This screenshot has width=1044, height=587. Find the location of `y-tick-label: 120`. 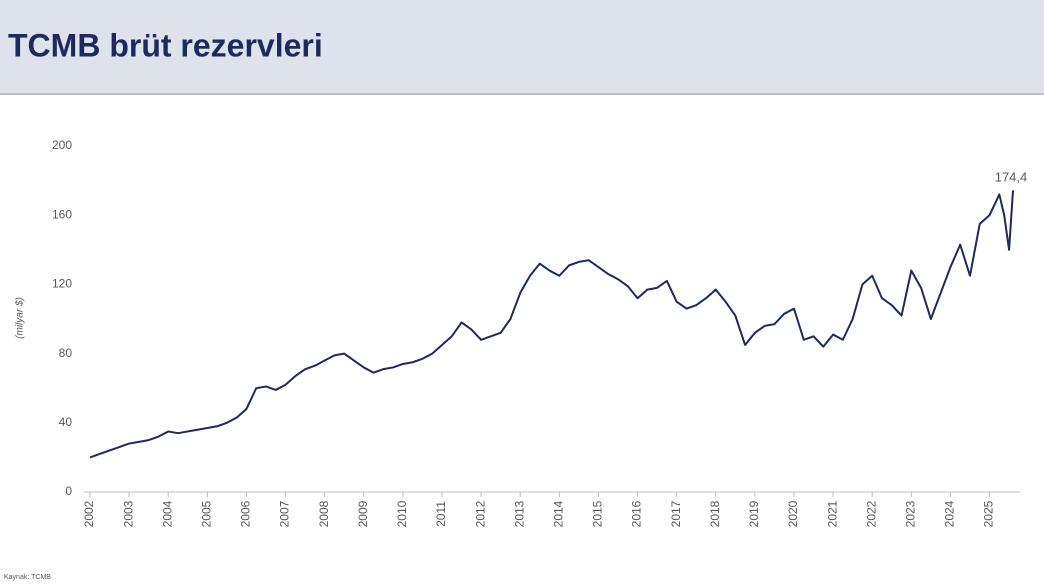

y-tick-label: 120 is located at coordinates (62, 284).